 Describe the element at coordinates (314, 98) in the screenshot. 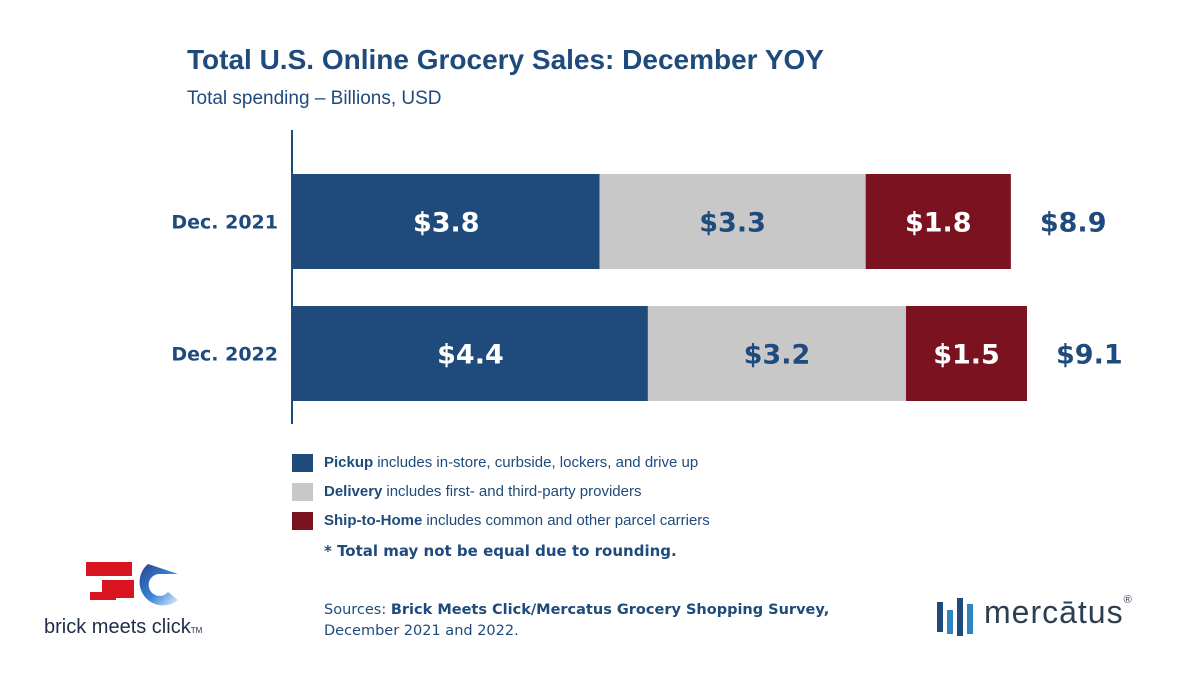

I see `chart-subtitle: Total spending – Billions, USD` at that location.